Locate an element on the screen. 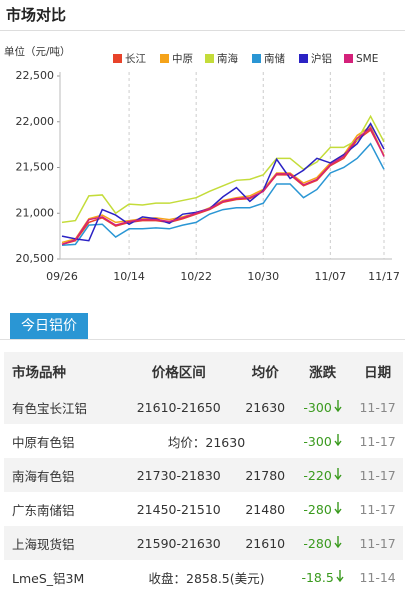 This screenshot has height=594, width=405. x-tick-label: 11/17 is located at coordinates (384, 276).